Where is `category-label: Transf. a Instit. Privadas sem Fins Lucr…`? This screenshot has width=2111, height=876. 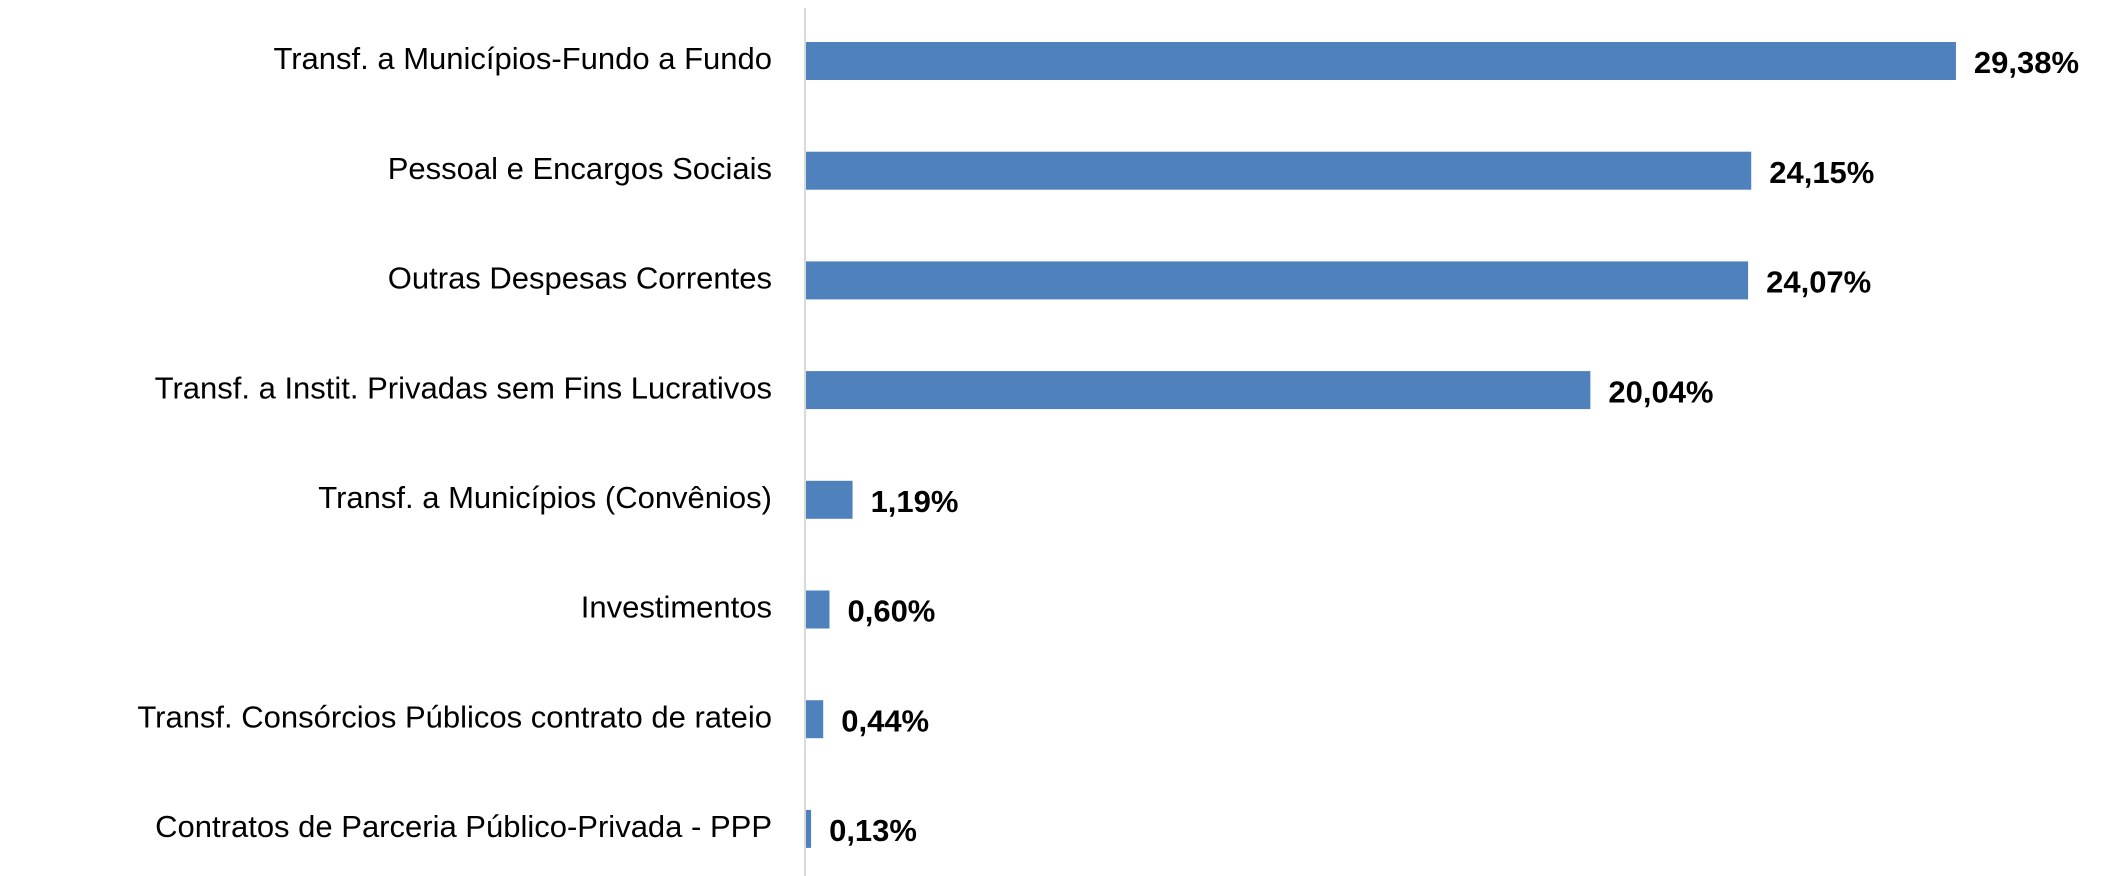
category-label: Transf. a Instit. Privadas sem Fins Lucr… is located at coordinates (463, 387).